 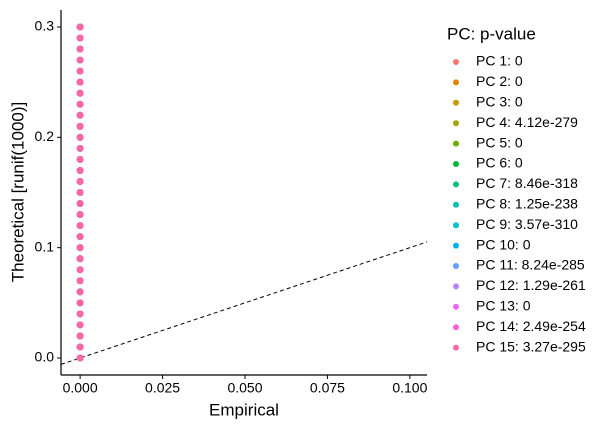 I want to click on y-tick-label: 0.1, so click(x=45, y=246).